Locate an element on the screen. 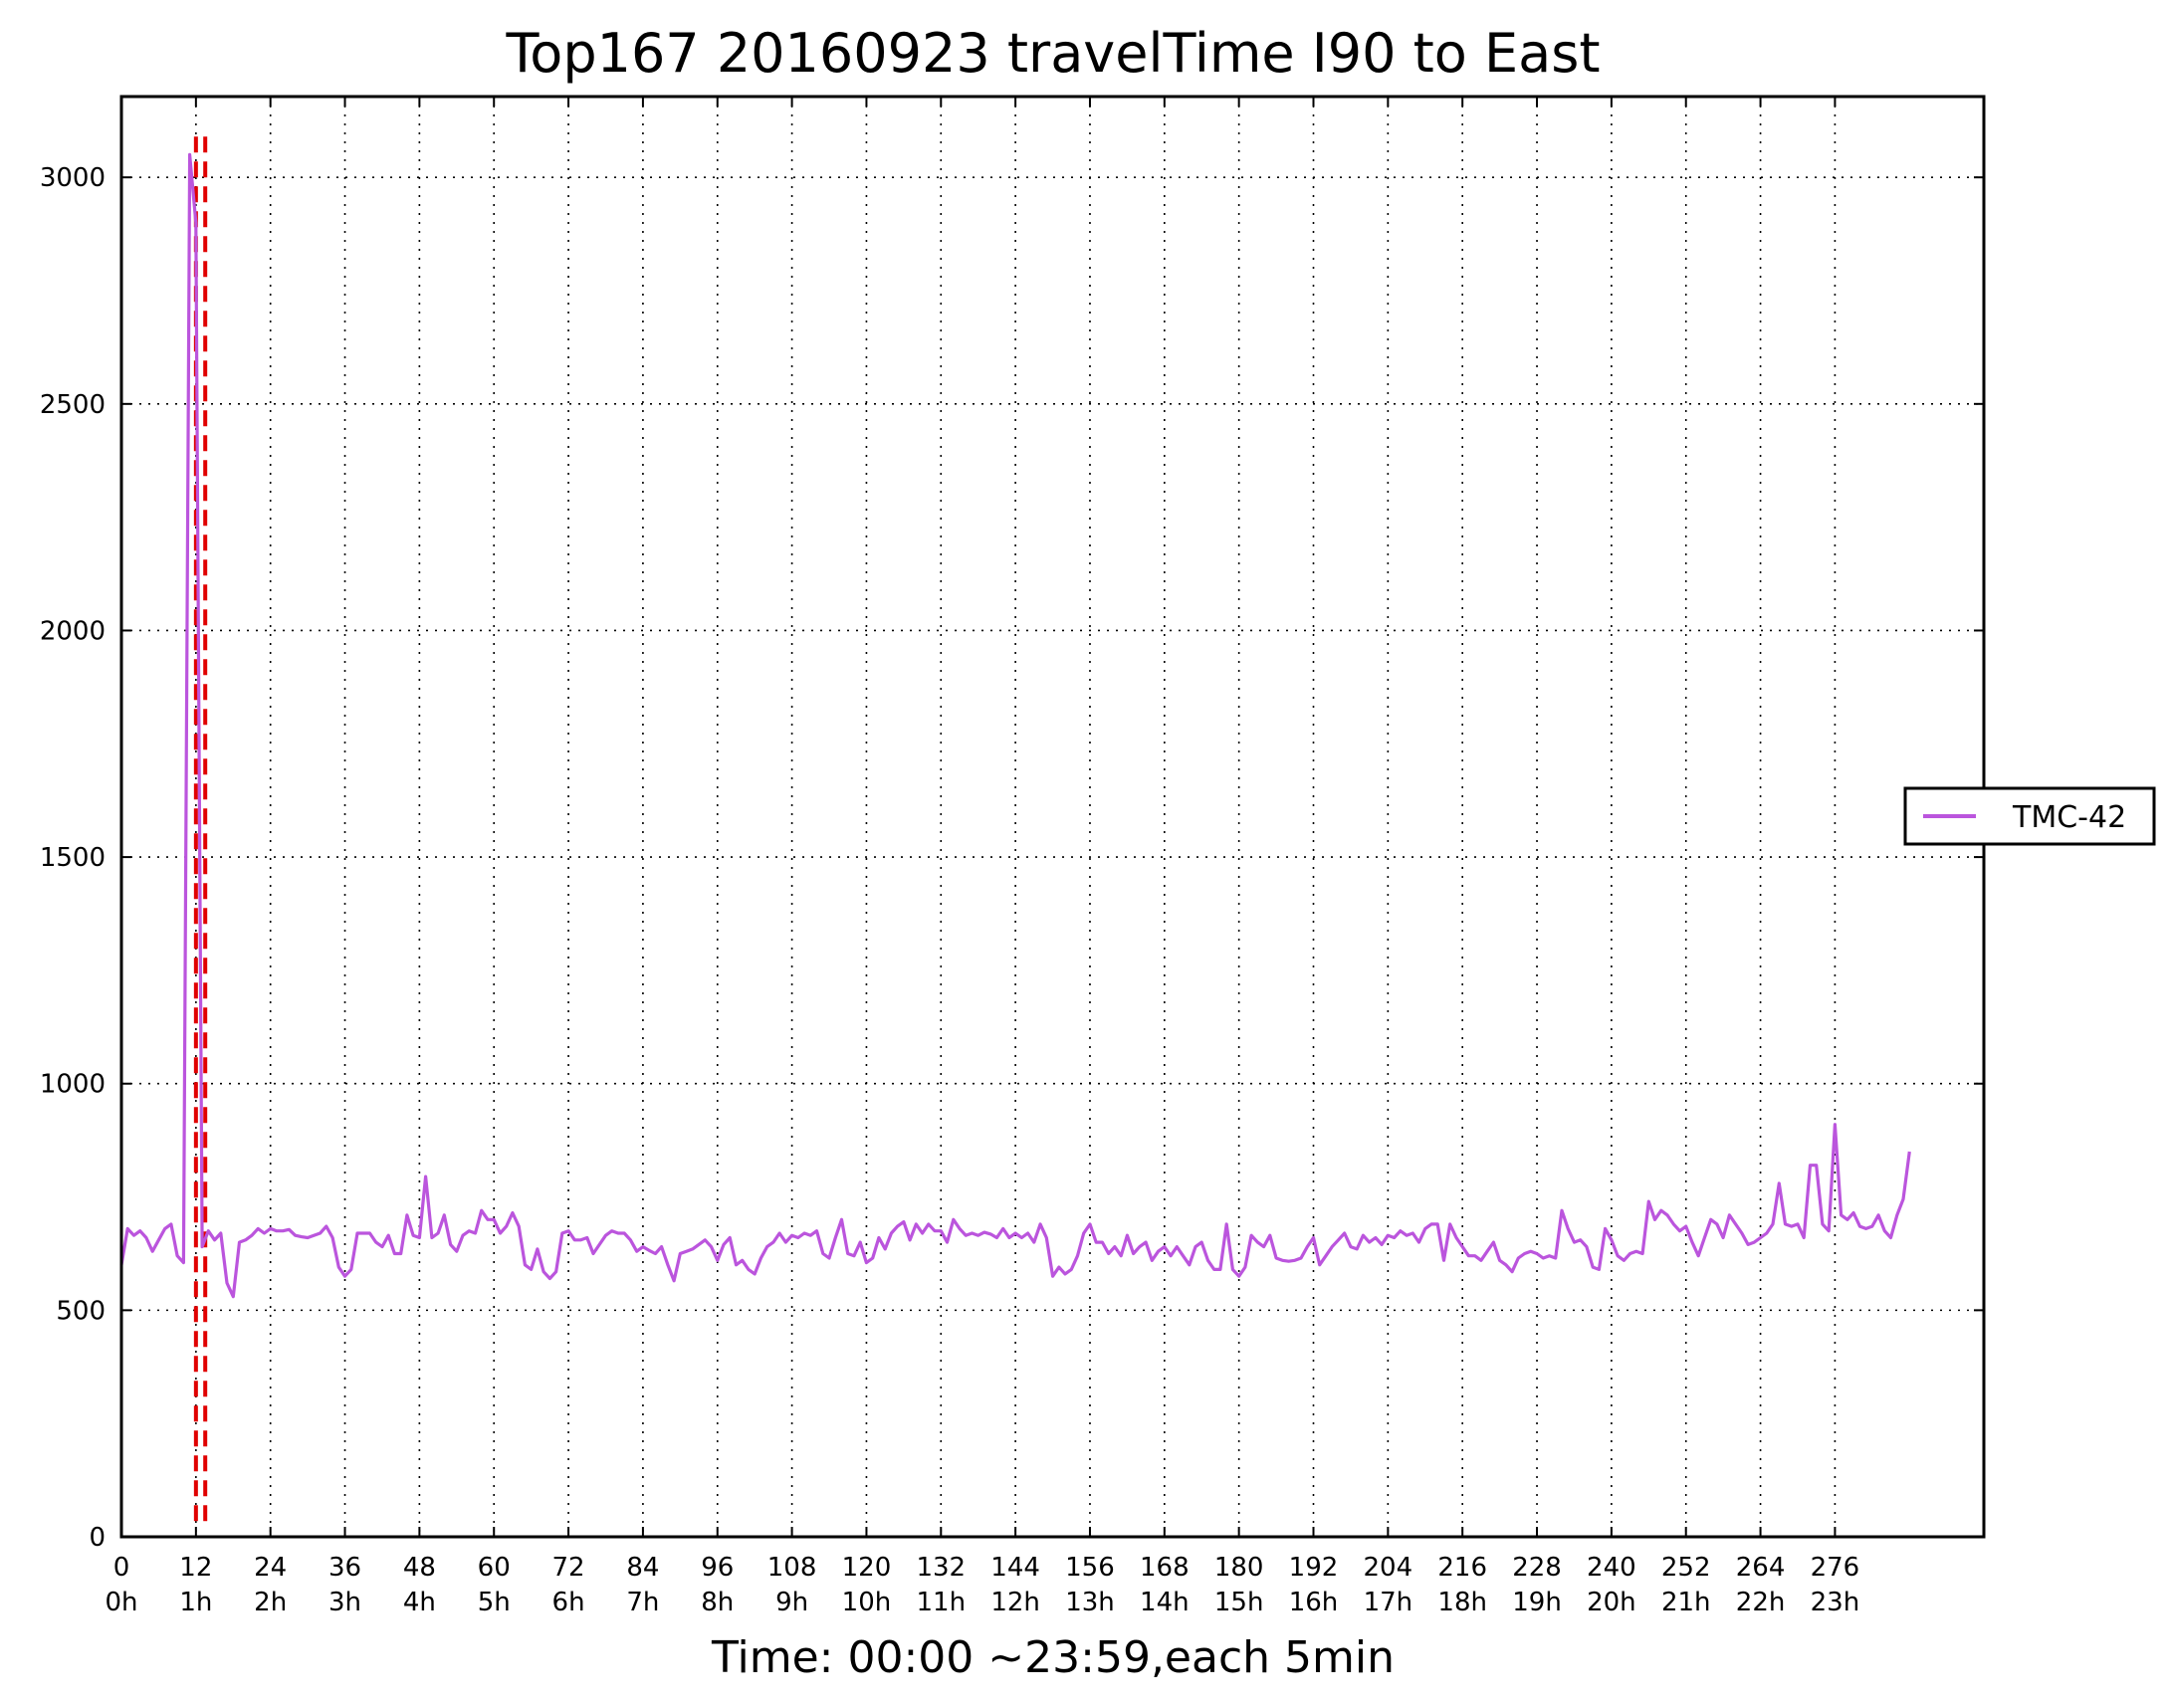 The height and width of the screenshot is (1708, 2170). y-tick-label: 500 is located at coordinates (81, 1311).